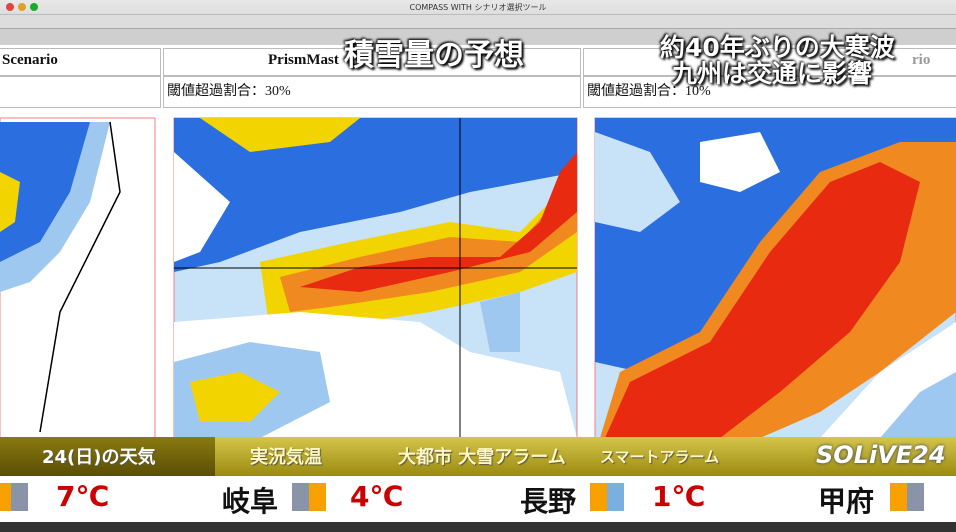 Image resolution: width=956 pixels, height=532 pixels. Describe the element at coordinates (921, 60) in the screenshot. I see `panel-header: rio` at that location.